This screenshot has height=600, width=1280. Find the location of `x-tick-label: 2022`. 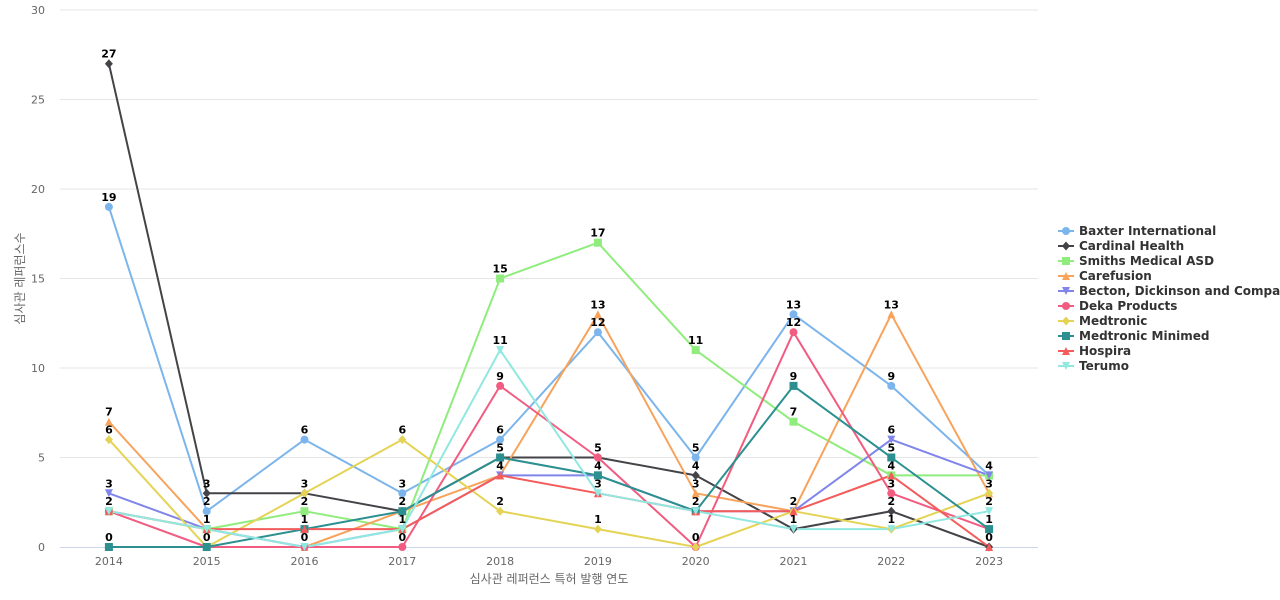

x-tick-label: 2022 is located at coordinates (891, 561).